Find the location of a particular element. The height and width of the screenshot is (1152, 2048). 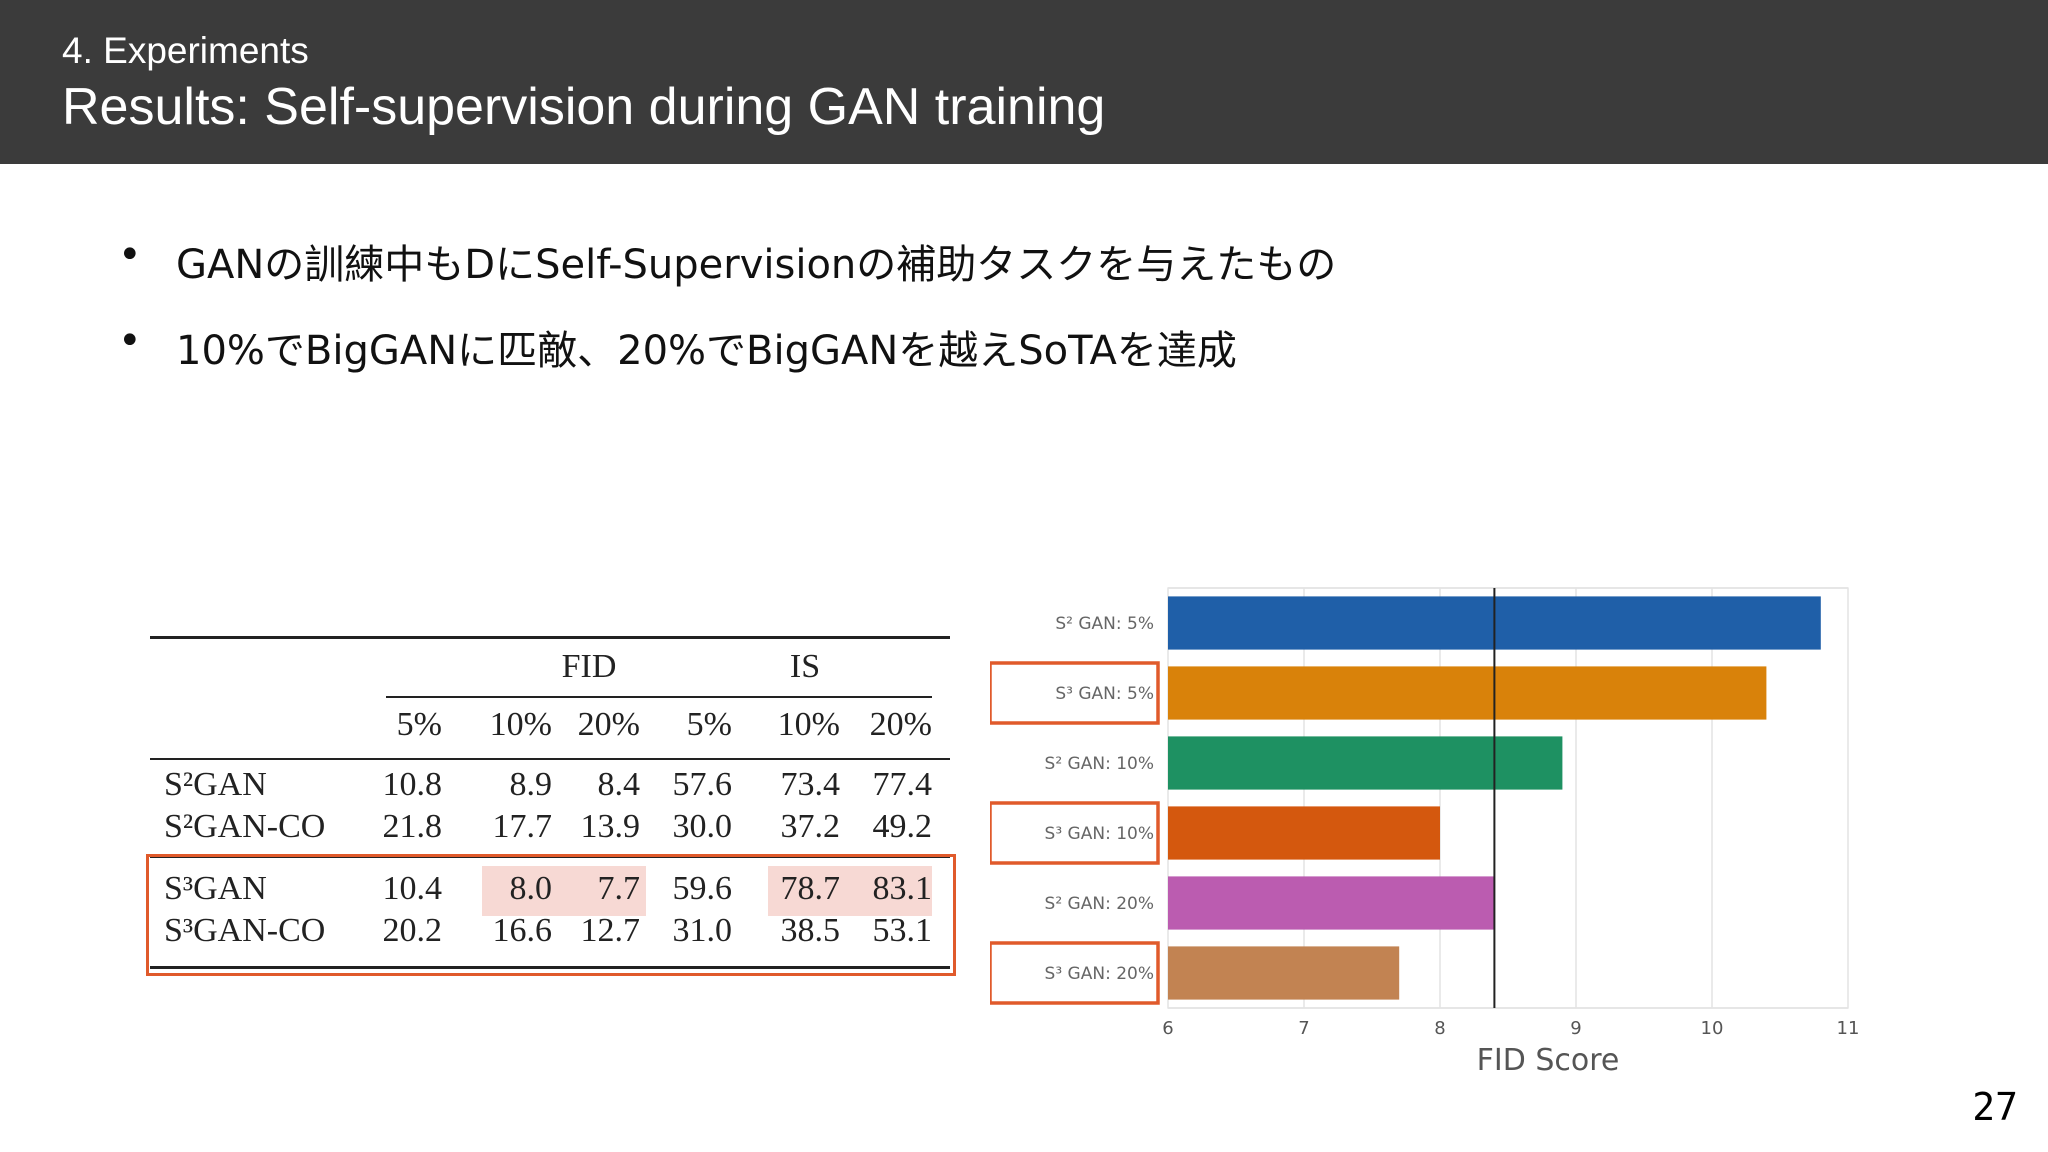

highlight-is-cell is located at coordinates (850, 891).